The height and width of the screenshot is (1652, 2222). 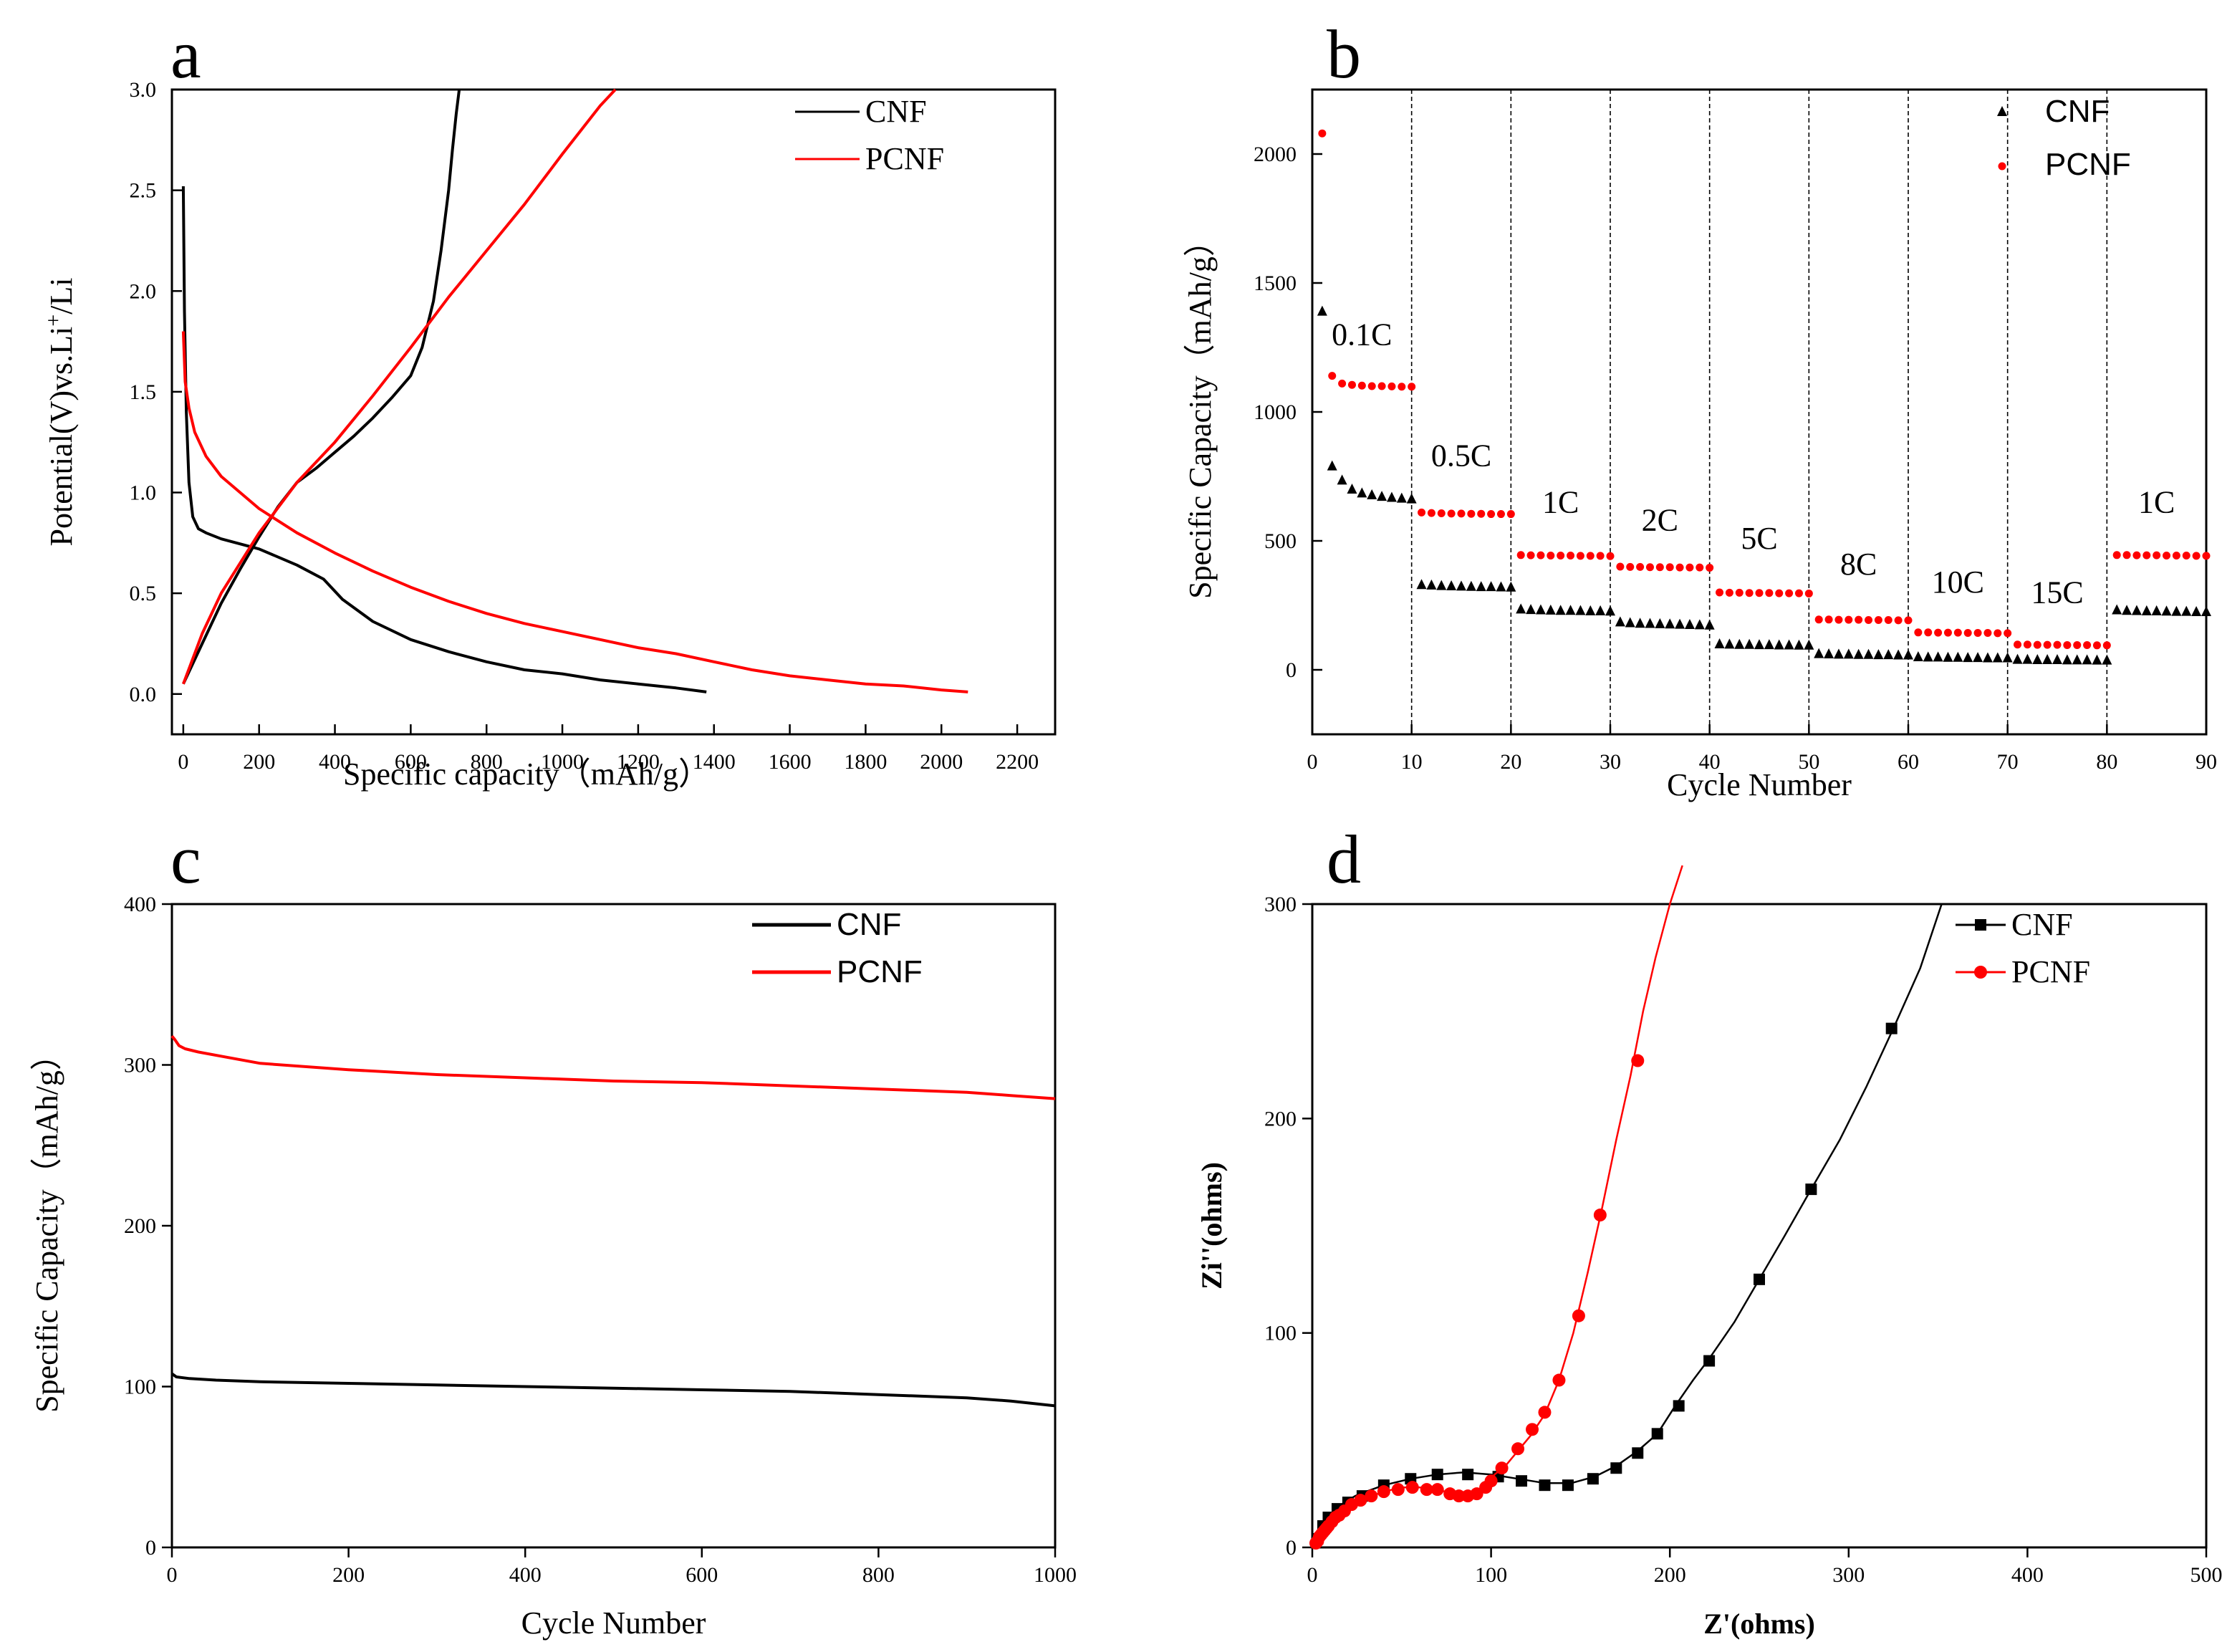 What do you see at coordinates (1461, 456) in the screenshot?
I see `rate-label: 0.5C` at bounding box center [1461, 456].